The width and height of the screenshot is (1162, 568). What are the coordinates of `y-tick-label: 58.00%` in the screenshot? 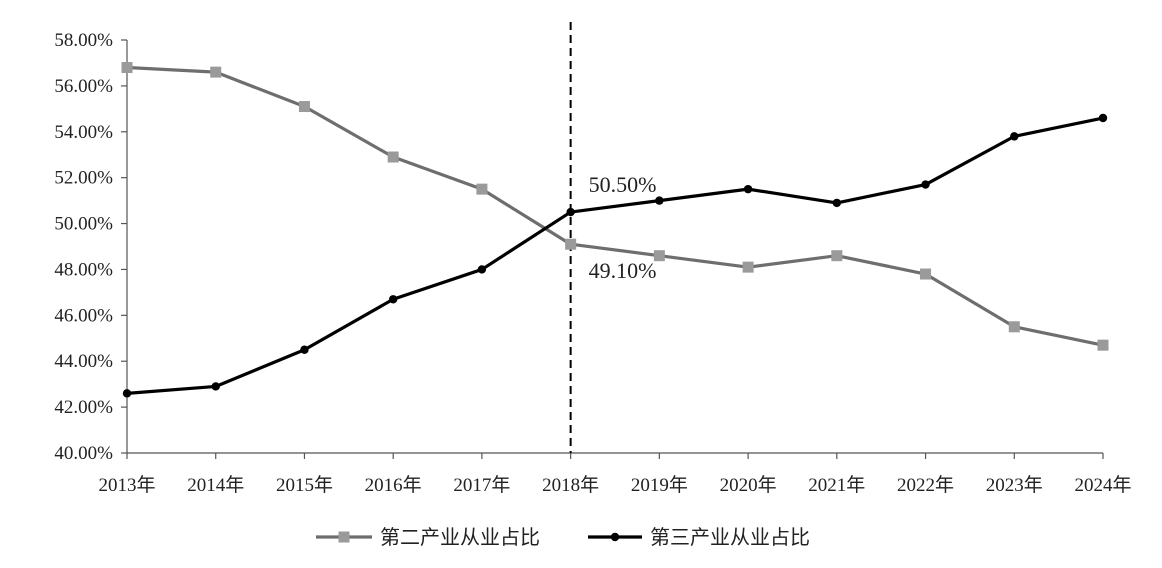 It's located at (83, 40).